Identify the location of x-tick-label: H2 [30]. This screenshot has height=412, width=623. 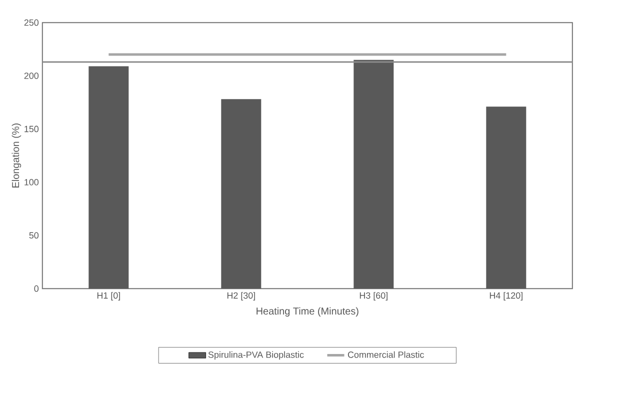
(241, 296).